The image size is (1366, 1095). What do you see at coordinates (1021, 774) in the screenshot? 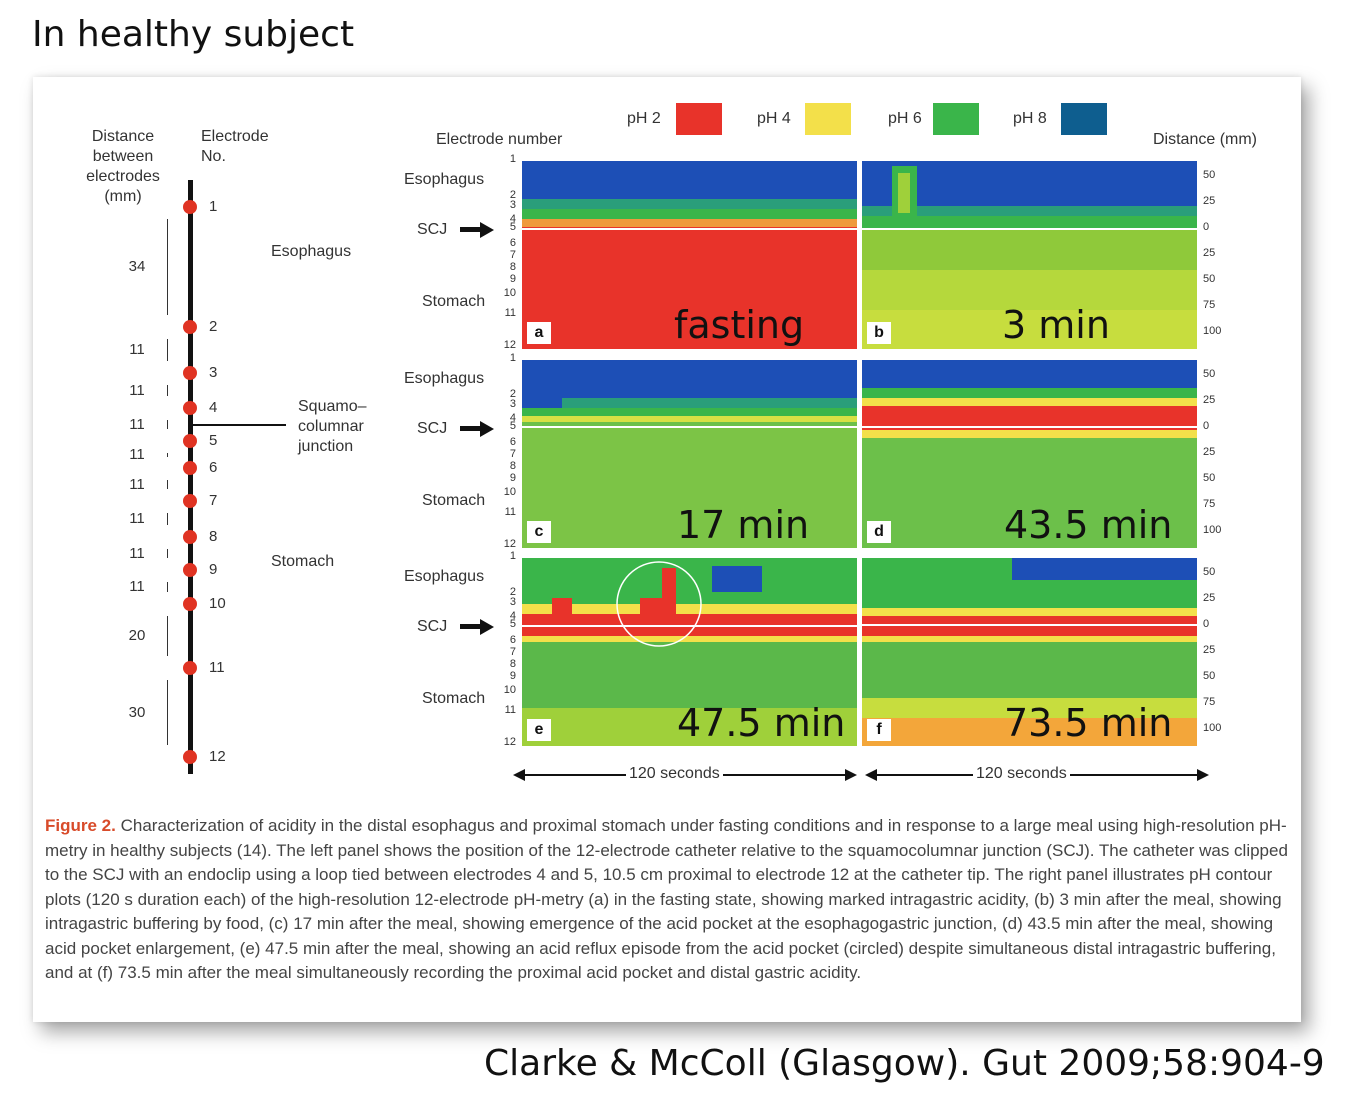
I see `duration-label-right: 120 seconds` at bounding box center [1021, 774].